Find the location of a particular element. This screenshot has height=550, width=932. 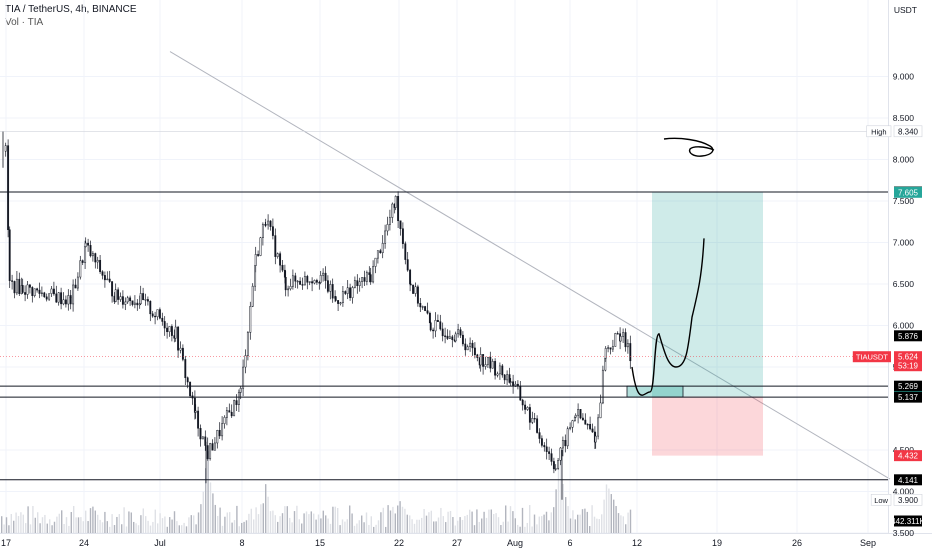

price-badge-value: 4.432 is located at coordinates (908, 456).